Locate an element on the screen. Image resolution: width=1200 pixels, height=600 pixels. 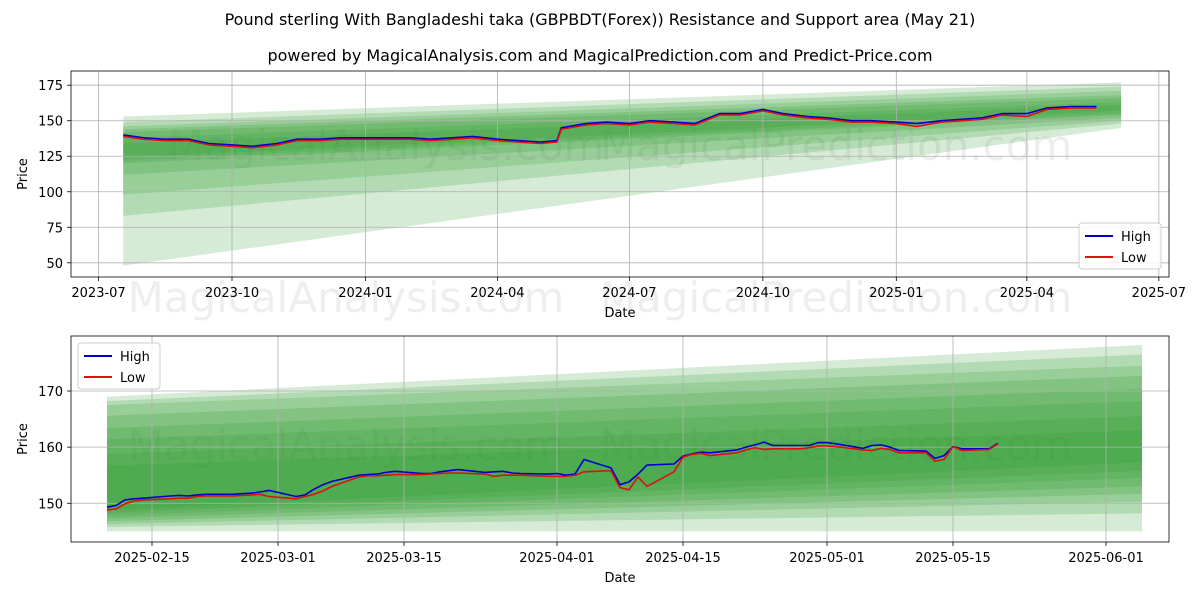
x-tick-label: 2024-01 is located at coordinates (365, 293).